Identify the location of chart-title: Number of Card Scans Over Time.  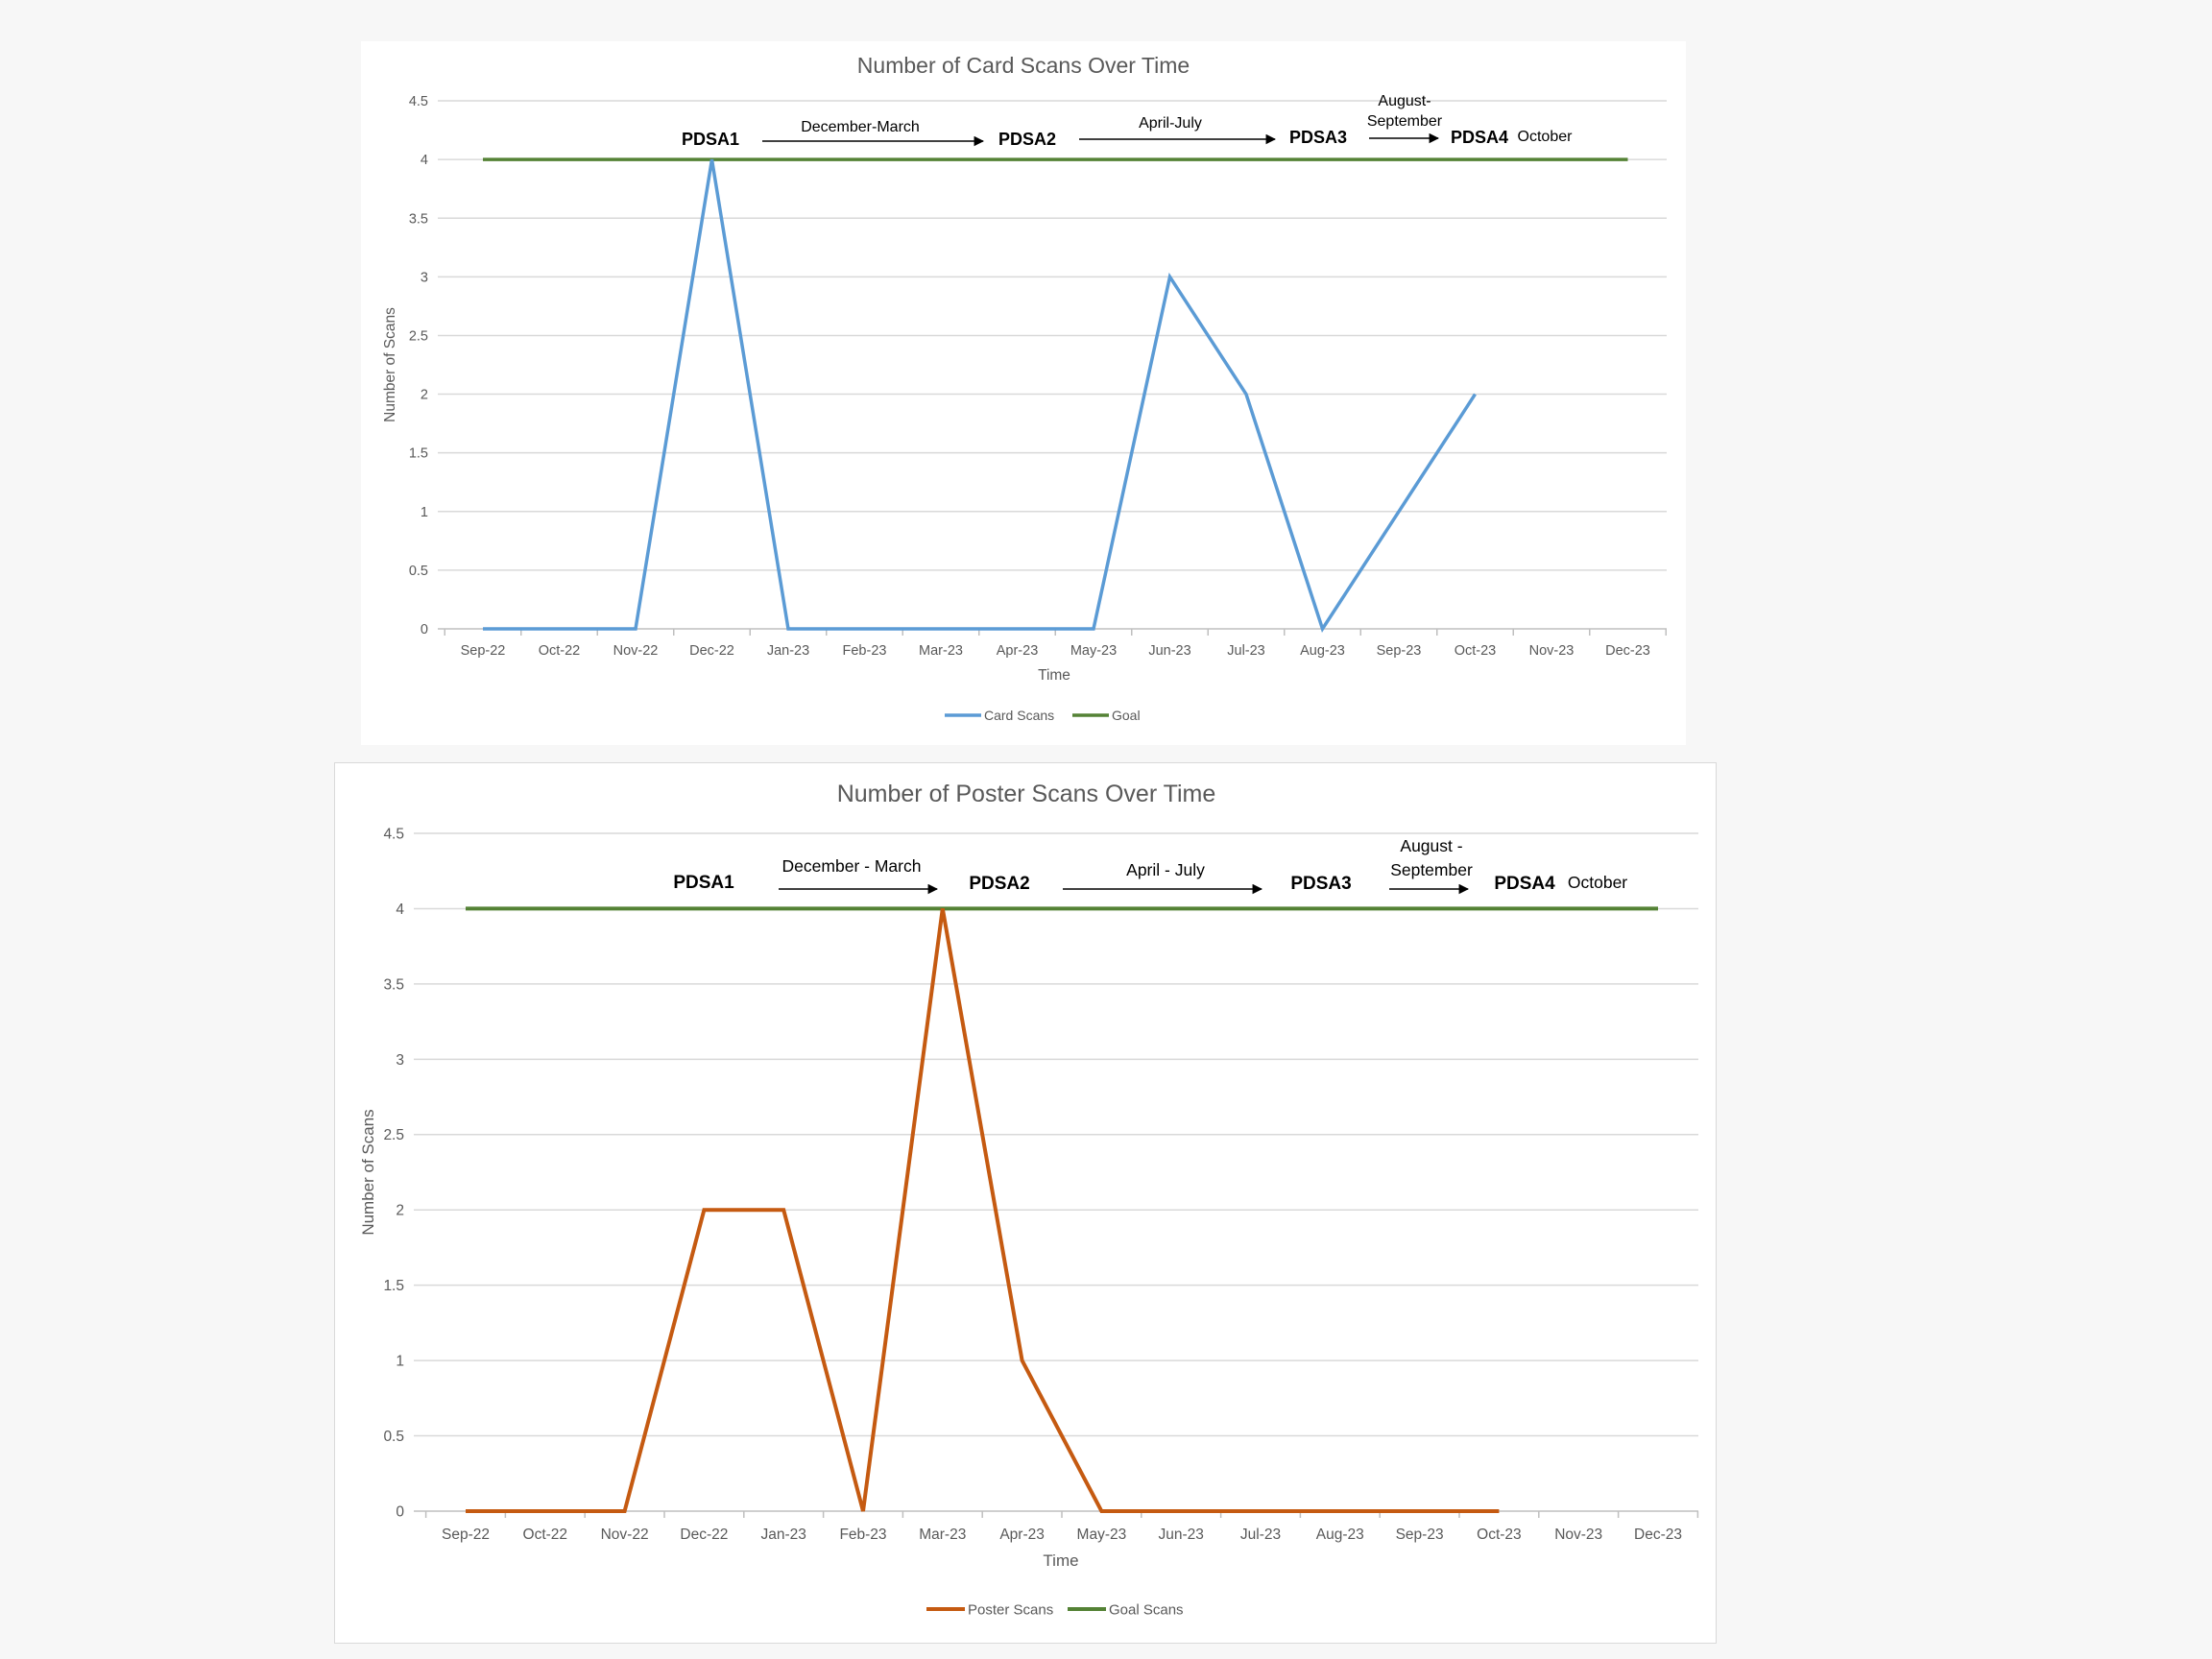
(1024, 65).